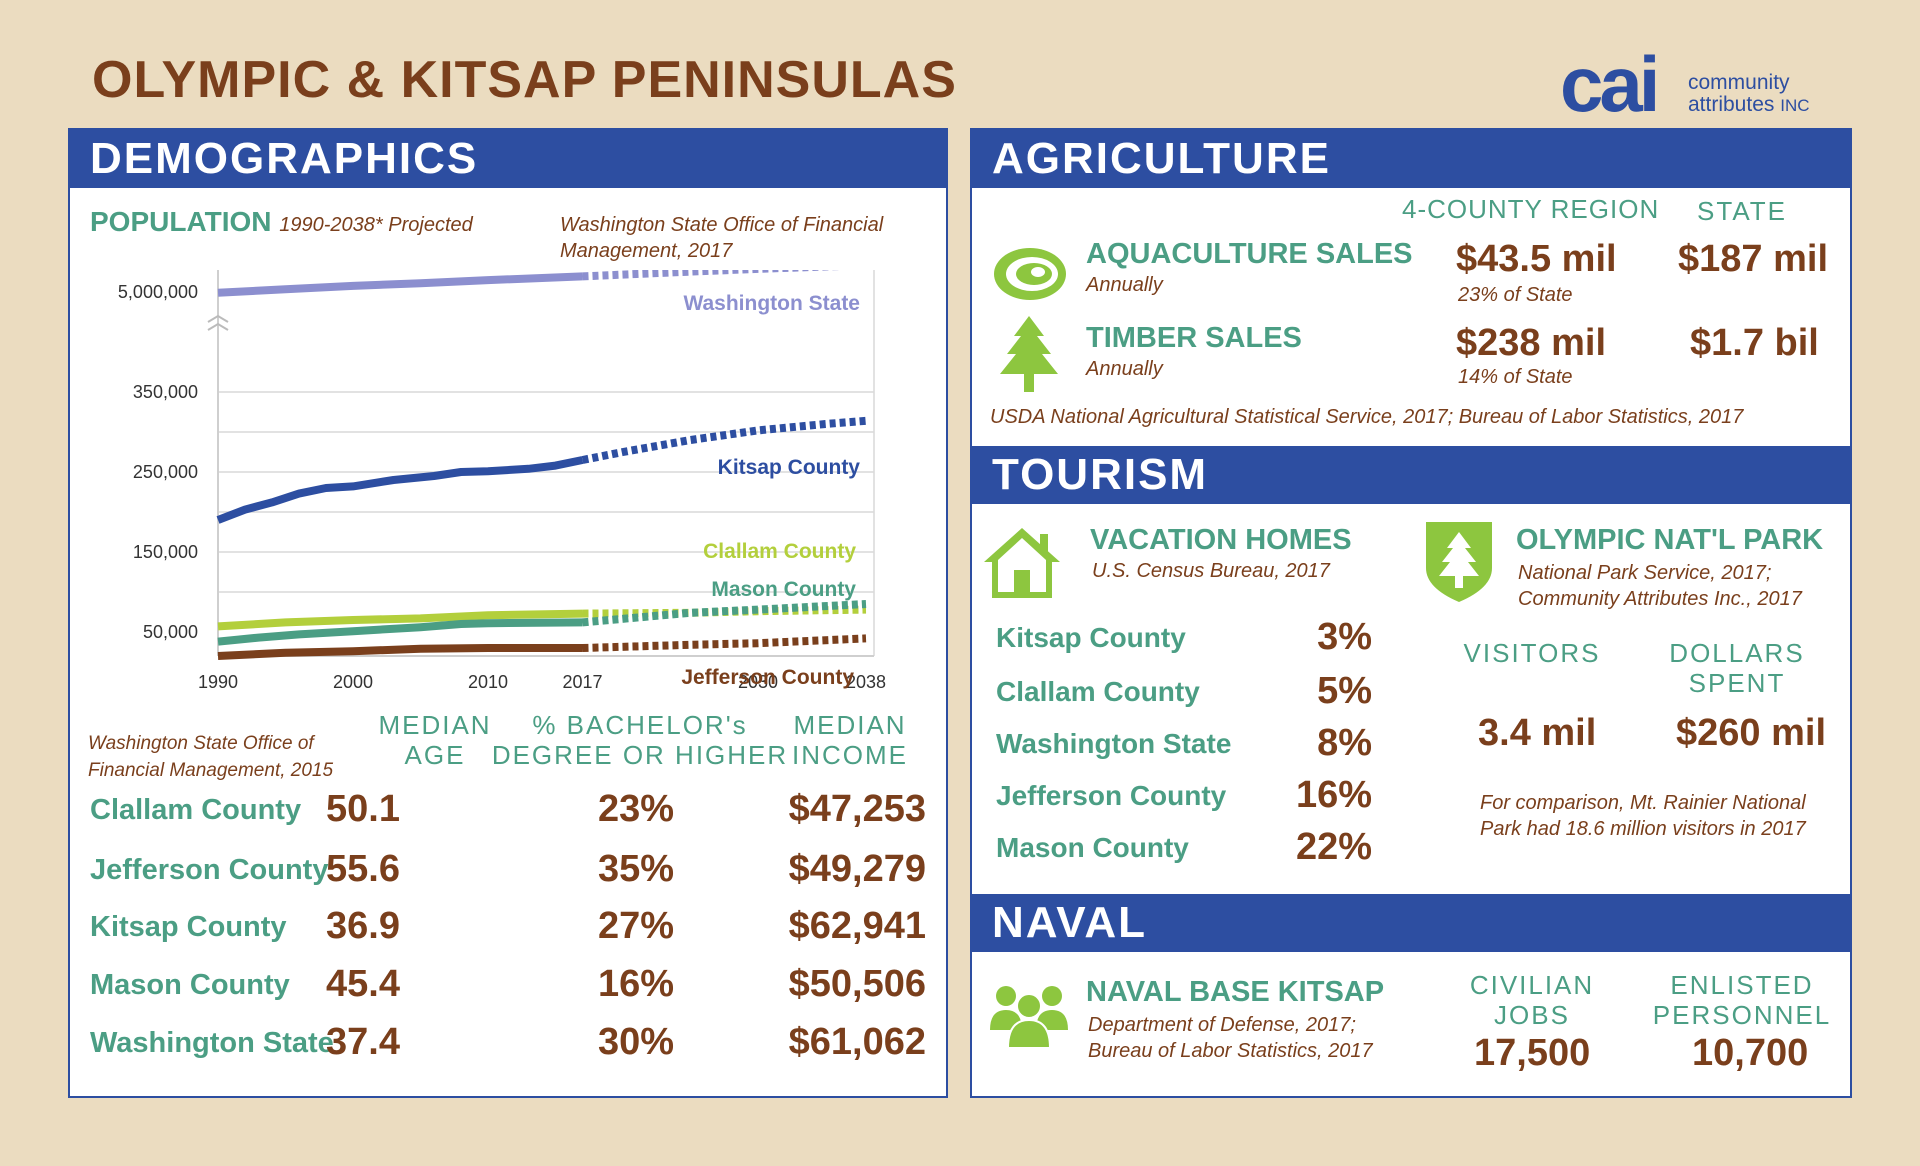  Describe the element at coordinates (1459, 562) in the screenshot. I see `park-badge-icon` at that location.